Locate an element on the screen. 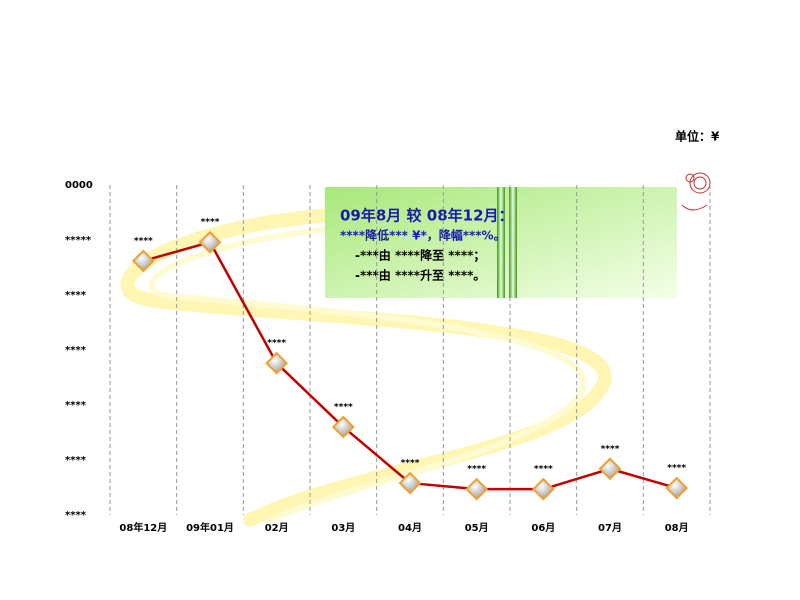 Image resolution: width=800 pixels, height=600 pixels. y-tick-label: ***** is located at coordinates (78, 240).